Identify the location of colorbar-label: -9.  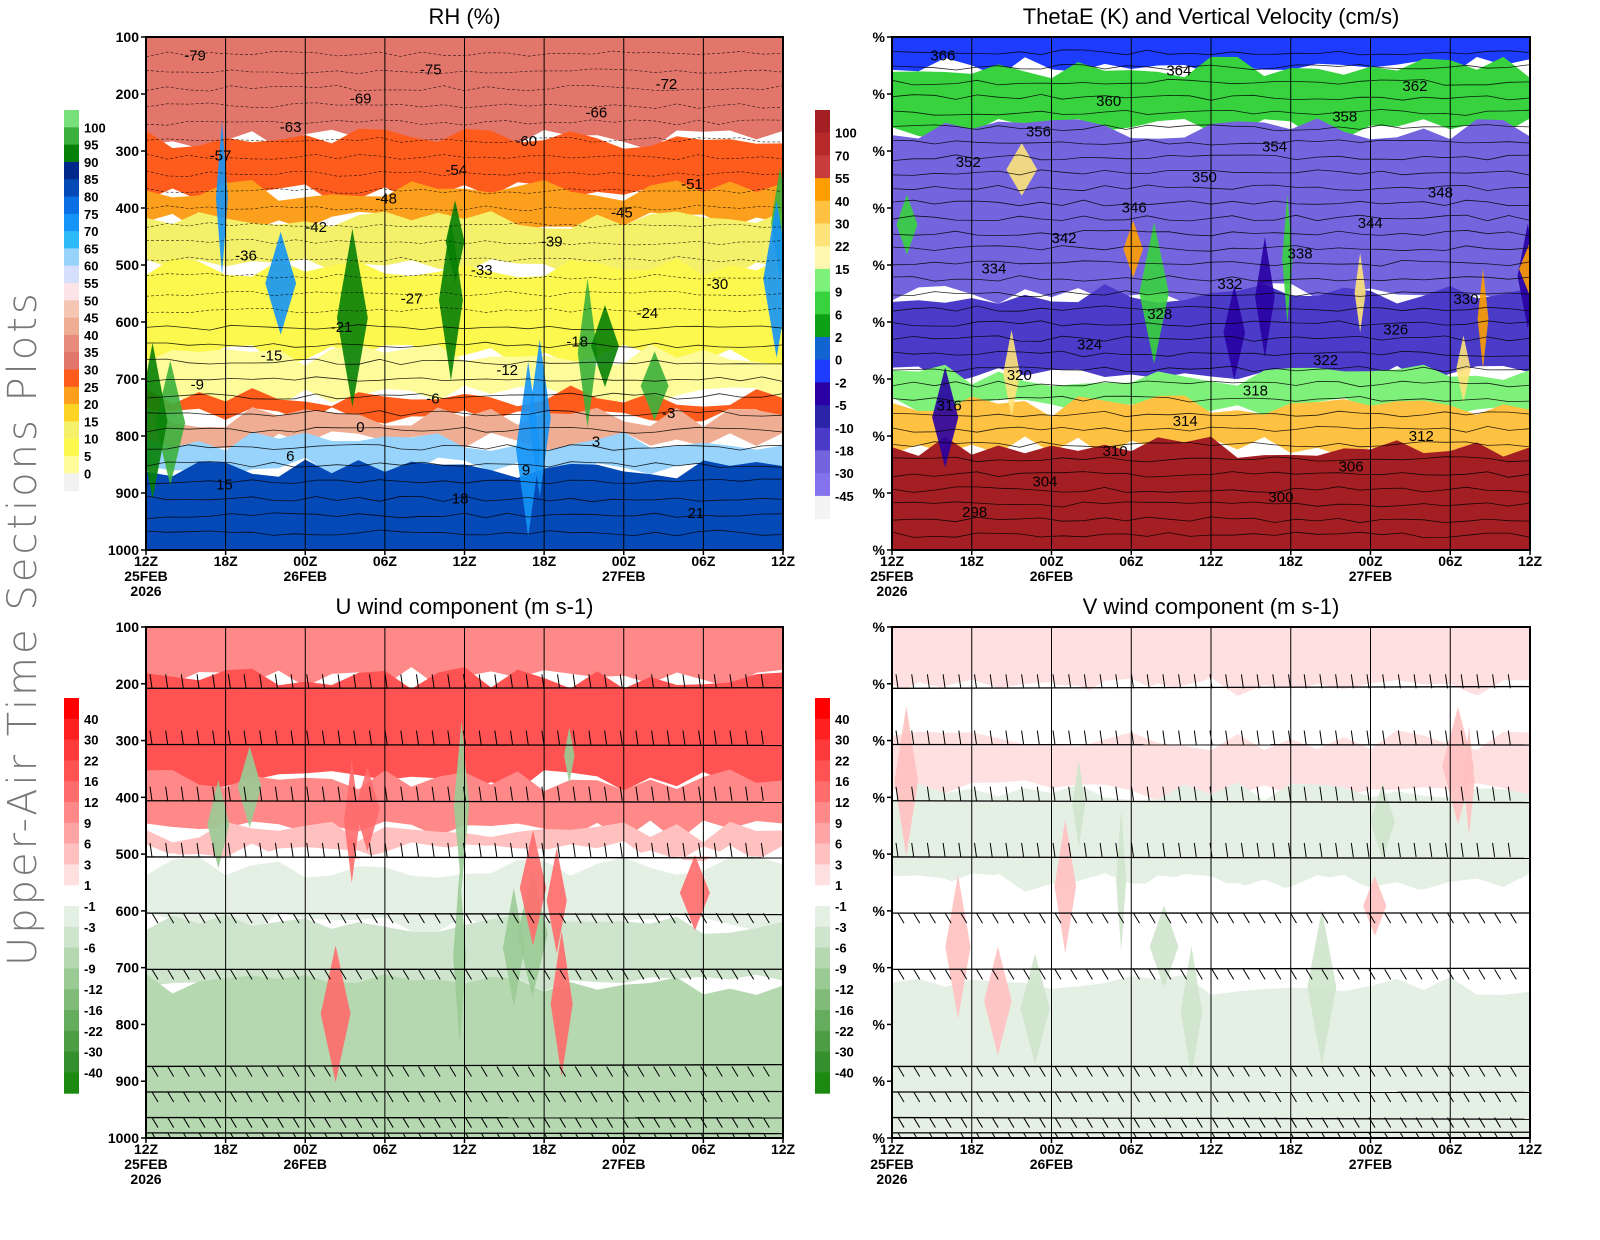
(841, 968).